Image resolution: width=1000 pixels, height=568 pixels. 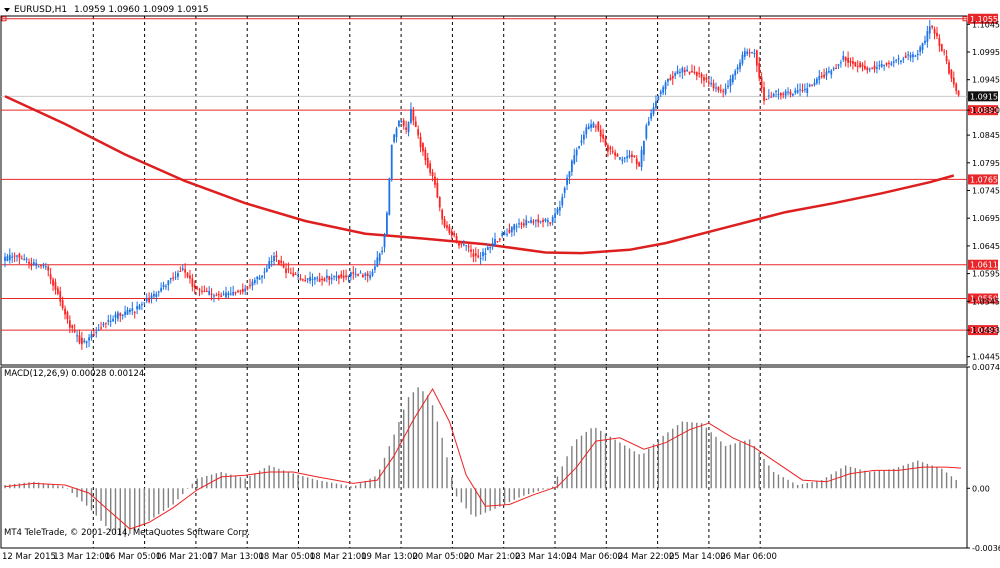 What do you see at coordinates (440, 557) in the screenshot?
I see `x-tick-label: 20 Mar 05:00` at bounding box center [440, 557].